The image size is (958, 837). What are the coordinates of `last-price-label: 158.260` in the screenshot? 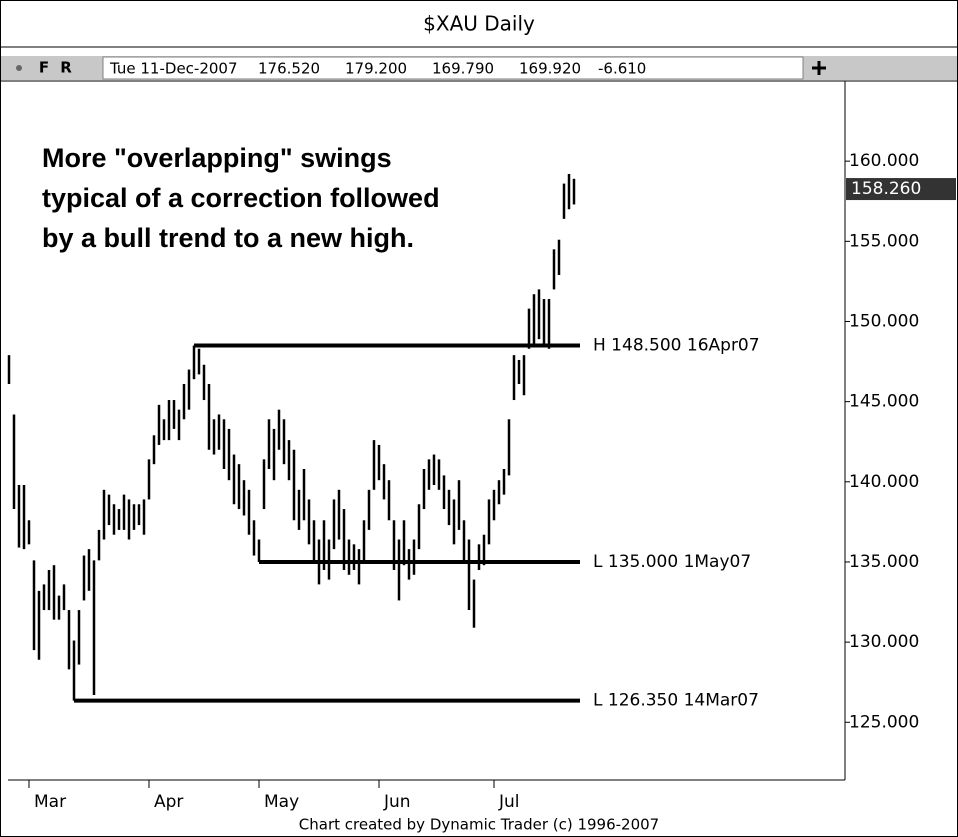 It's located at (886, 189).